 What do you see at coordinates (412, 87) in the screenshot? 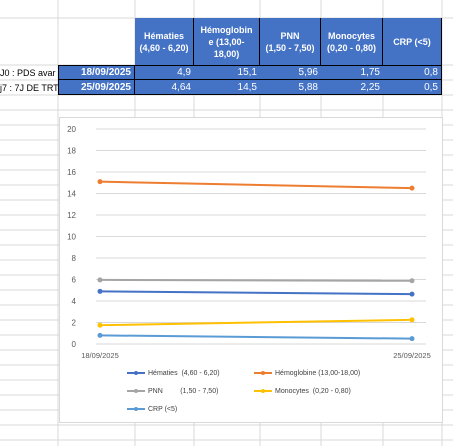
I see `value-cell: 0,5` at bounding box center [412, 87].